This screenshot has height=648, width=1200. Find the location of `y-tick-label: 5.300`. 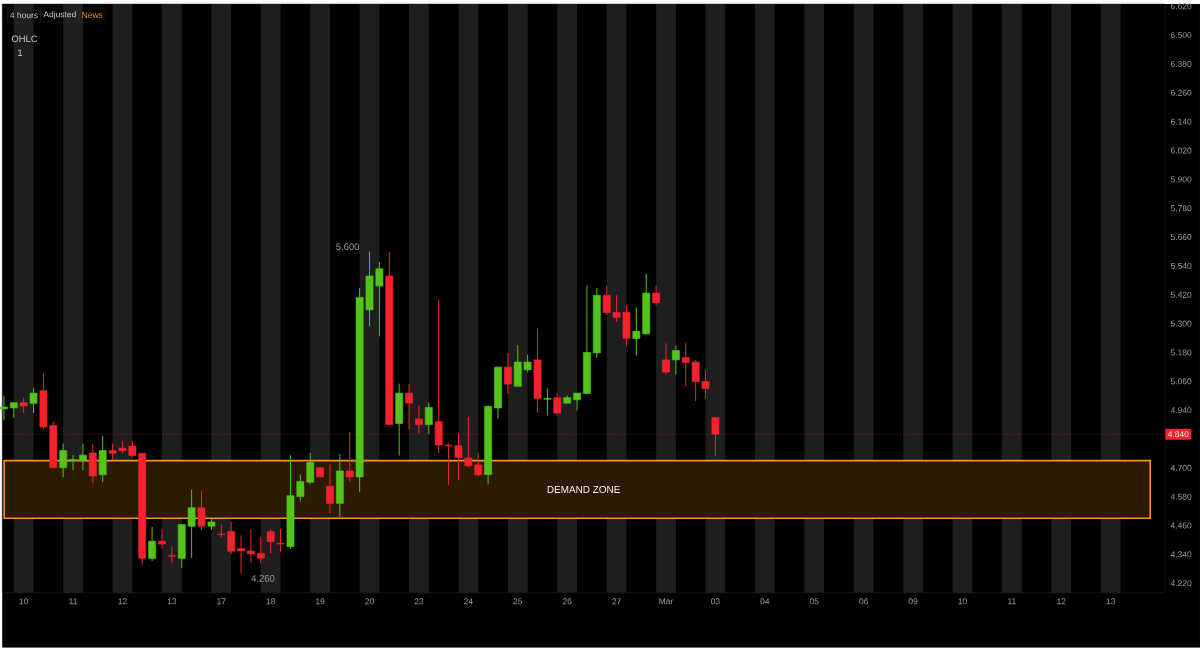

y-tick-label: 5.300 is located at coordinates (1181, 323).